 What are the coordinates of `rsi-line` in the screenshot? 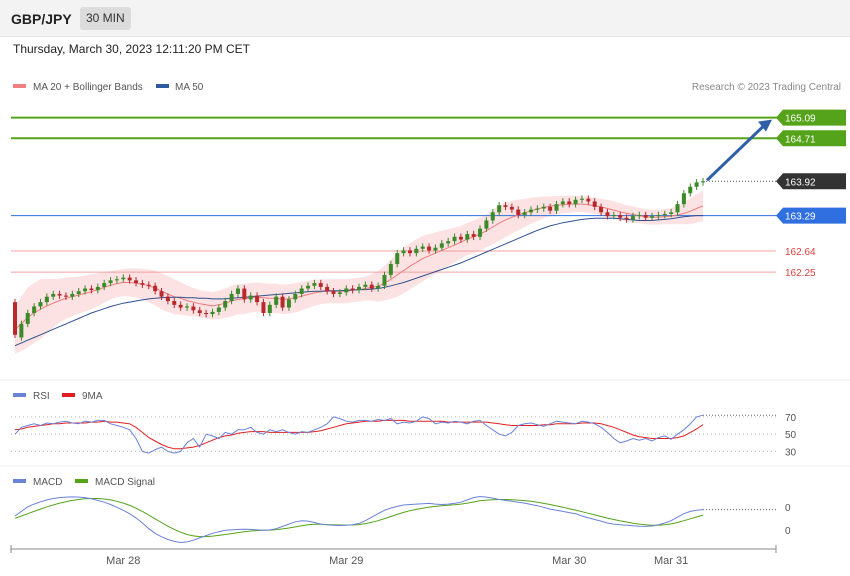 It's located at (359, 434).